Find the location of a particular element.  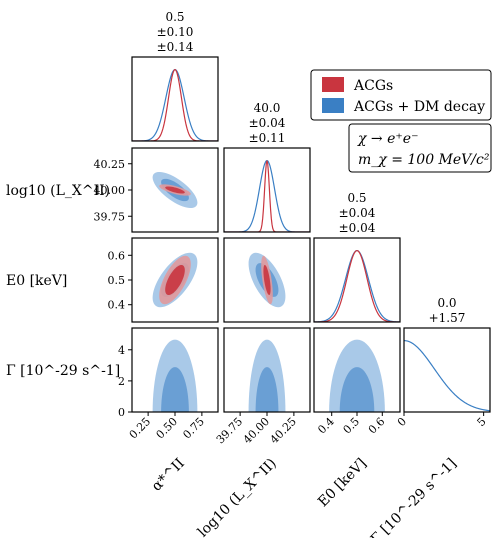

y-tick-label-Gamma: 2 is located at coordinates (121, 381).